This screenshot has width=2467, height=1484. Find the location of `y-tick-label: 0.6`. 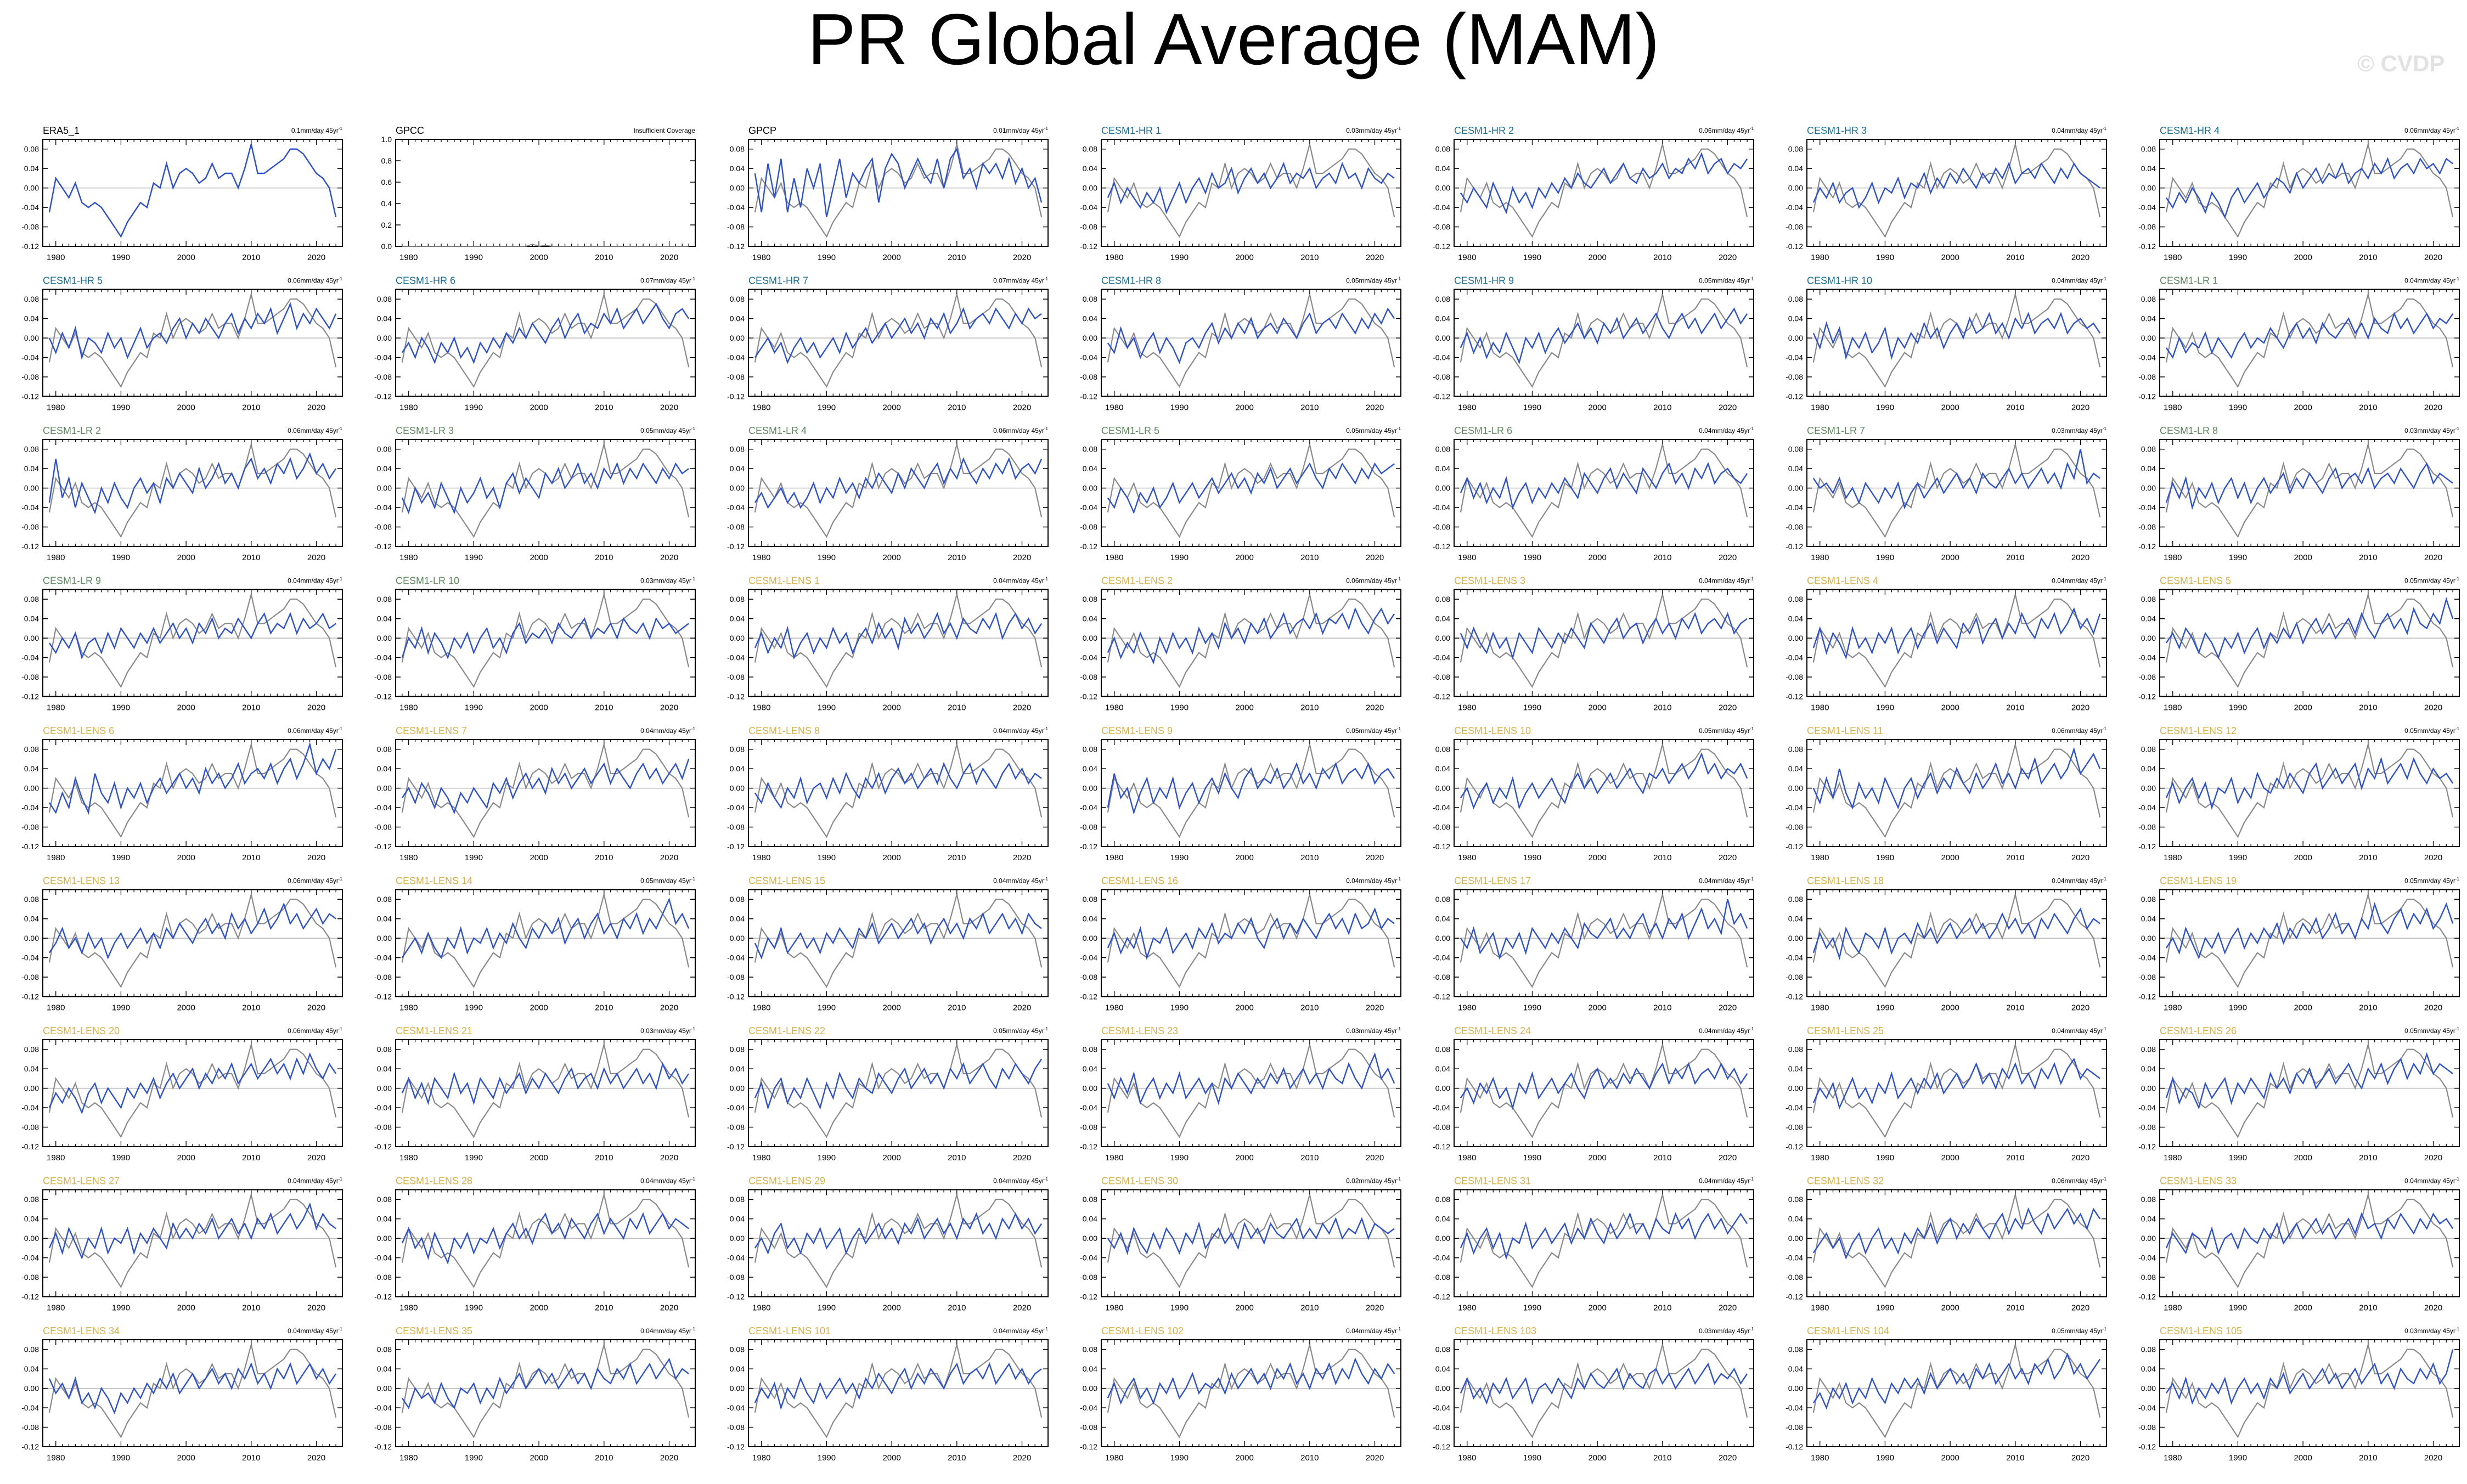

y-tick-label: 0.6 is located at coordinates (386, 182).